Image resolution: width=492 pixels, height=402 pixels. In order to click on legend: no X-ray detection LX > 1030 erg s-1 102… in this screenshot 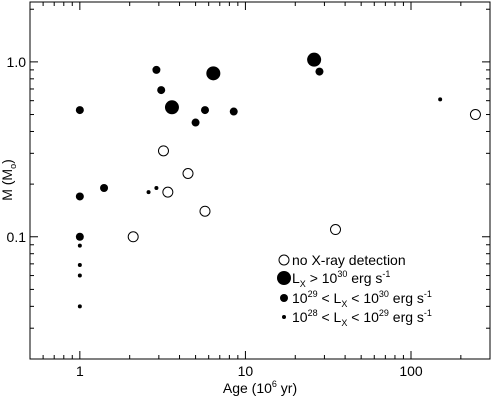, I will do `click(354, 290)`.